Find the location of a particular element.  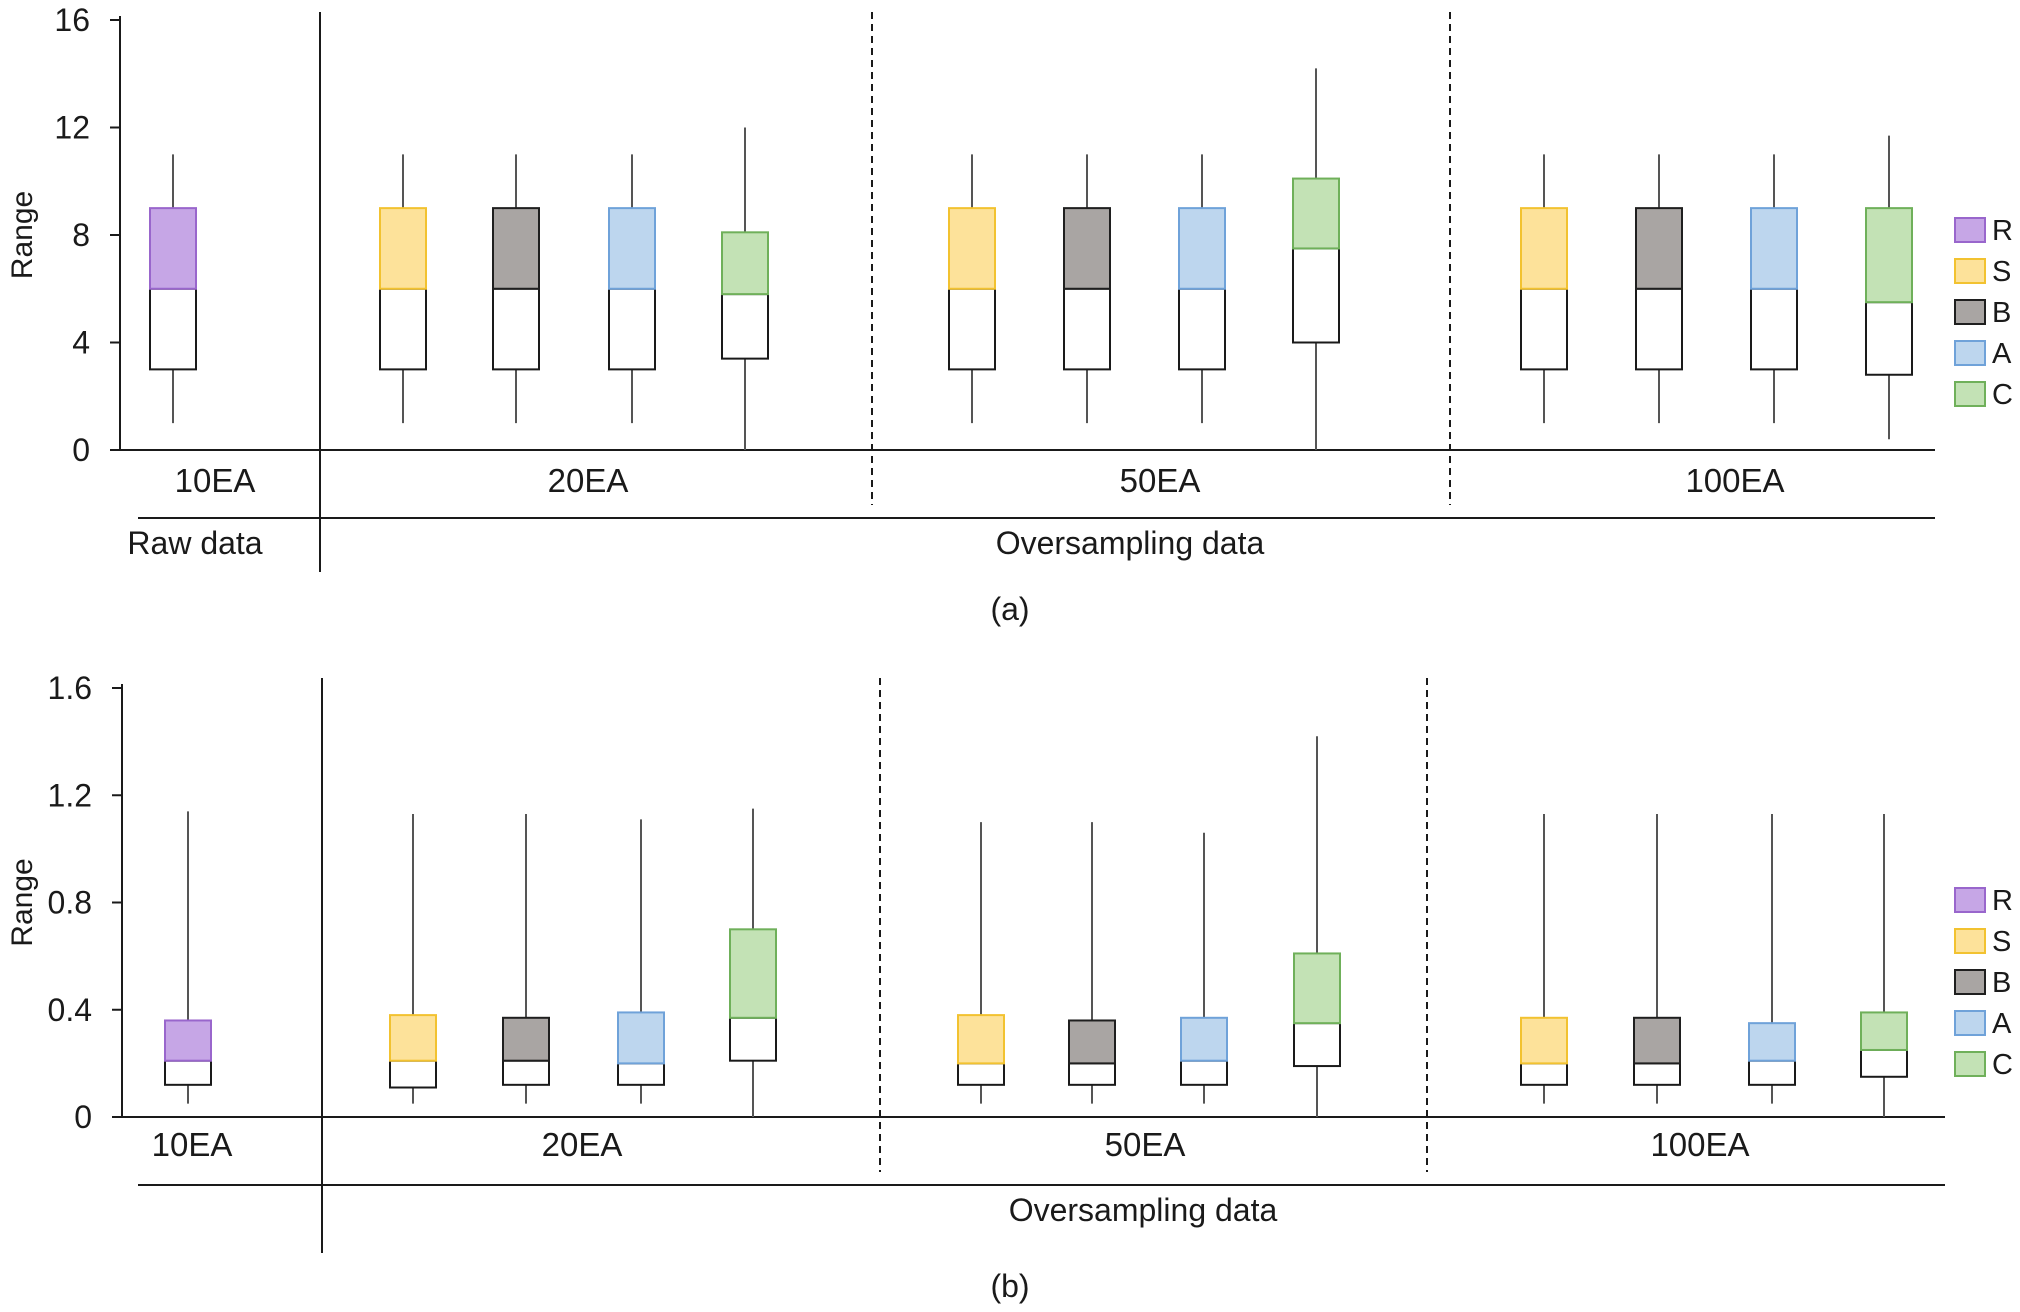

y-tick-label: 0 is located at coordinates (83, 1117).